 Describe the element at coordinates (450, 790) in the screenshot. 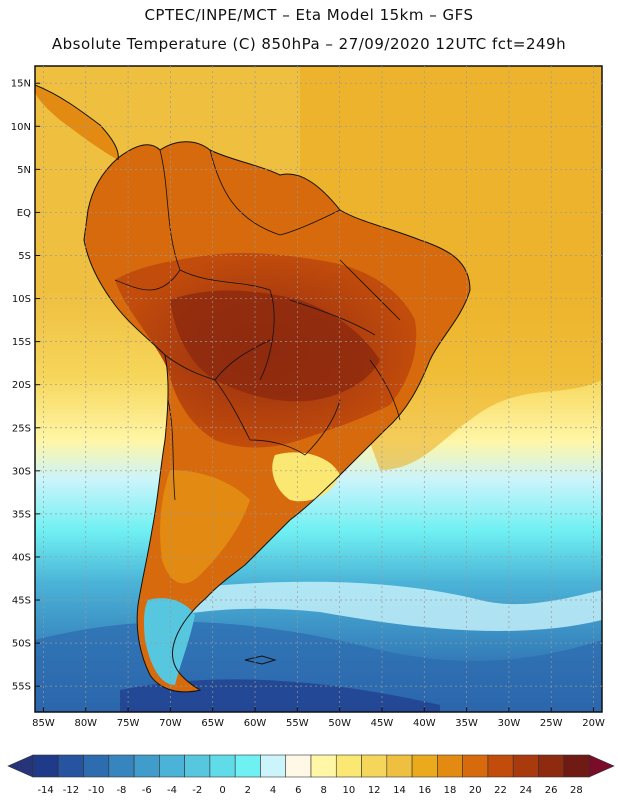

I see `colorbar-tick-label: 18` at that location.